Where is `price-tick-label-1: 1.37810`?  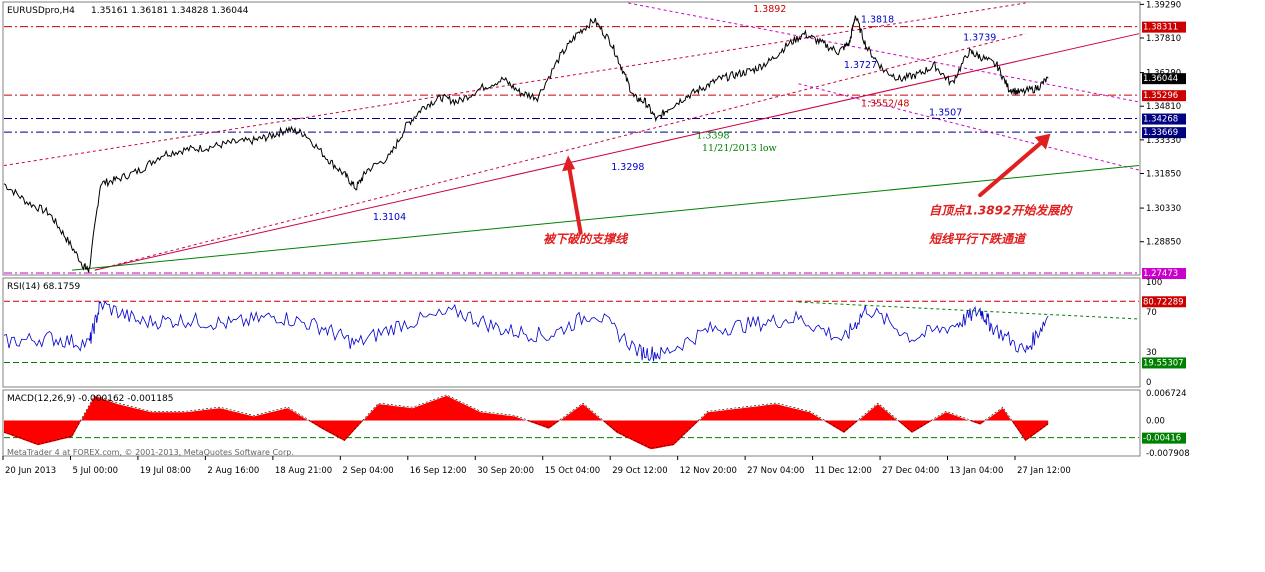 price-tick-label-1: 1.37810 is located at coordinates (1163, 39).